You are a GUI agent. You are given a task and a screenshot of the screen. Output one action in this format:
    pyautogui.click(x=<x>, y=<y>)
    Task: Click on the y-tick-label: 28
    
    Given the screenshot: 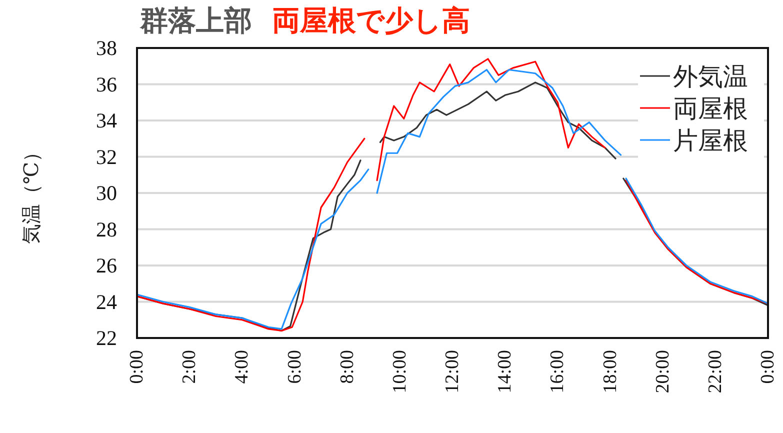 What is the action you would take?
    pyautogui.click(x=106, y=229)
    